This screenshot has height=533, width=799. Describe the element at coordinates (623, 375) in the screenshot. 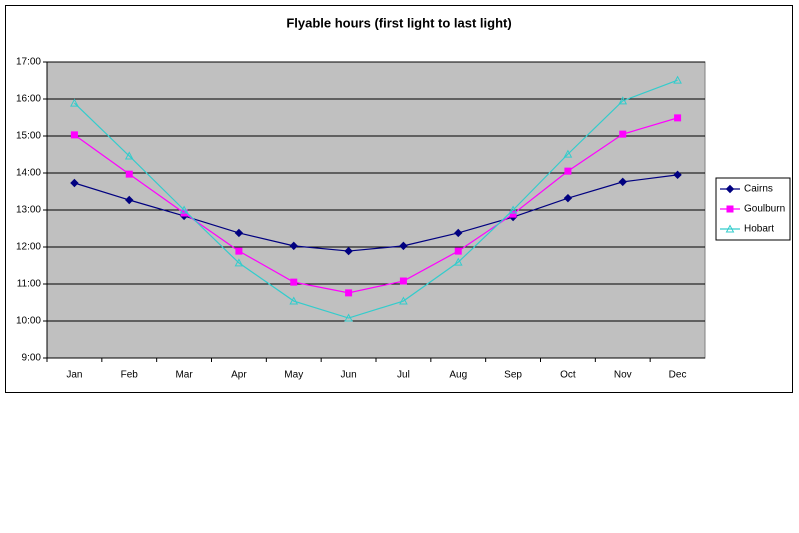

I see `x-tick-label: Nov` at that location.